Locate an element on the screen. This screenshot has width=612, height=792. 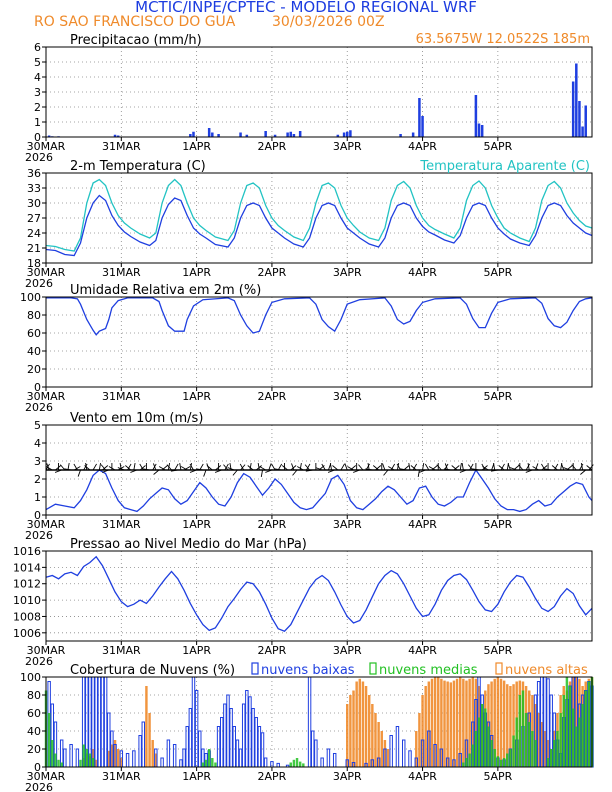
x-tick-label: 31MAR is located at coordinates (121, 396).